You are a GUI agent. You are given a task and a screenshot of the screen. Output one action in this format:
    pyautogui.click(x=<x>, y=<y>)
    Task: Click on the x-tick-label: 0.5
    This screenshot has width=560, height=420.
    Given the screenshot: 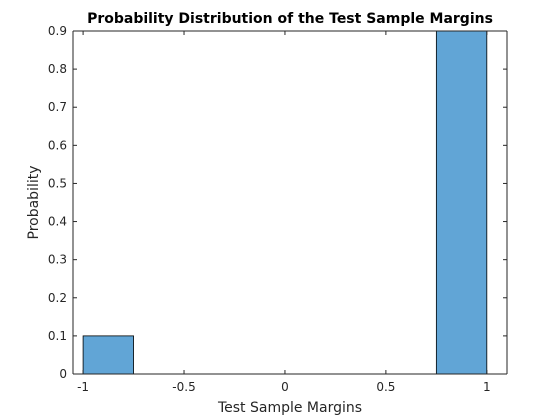 What is the action you would take?
    pyautogui.click(x=385, y=387)
    